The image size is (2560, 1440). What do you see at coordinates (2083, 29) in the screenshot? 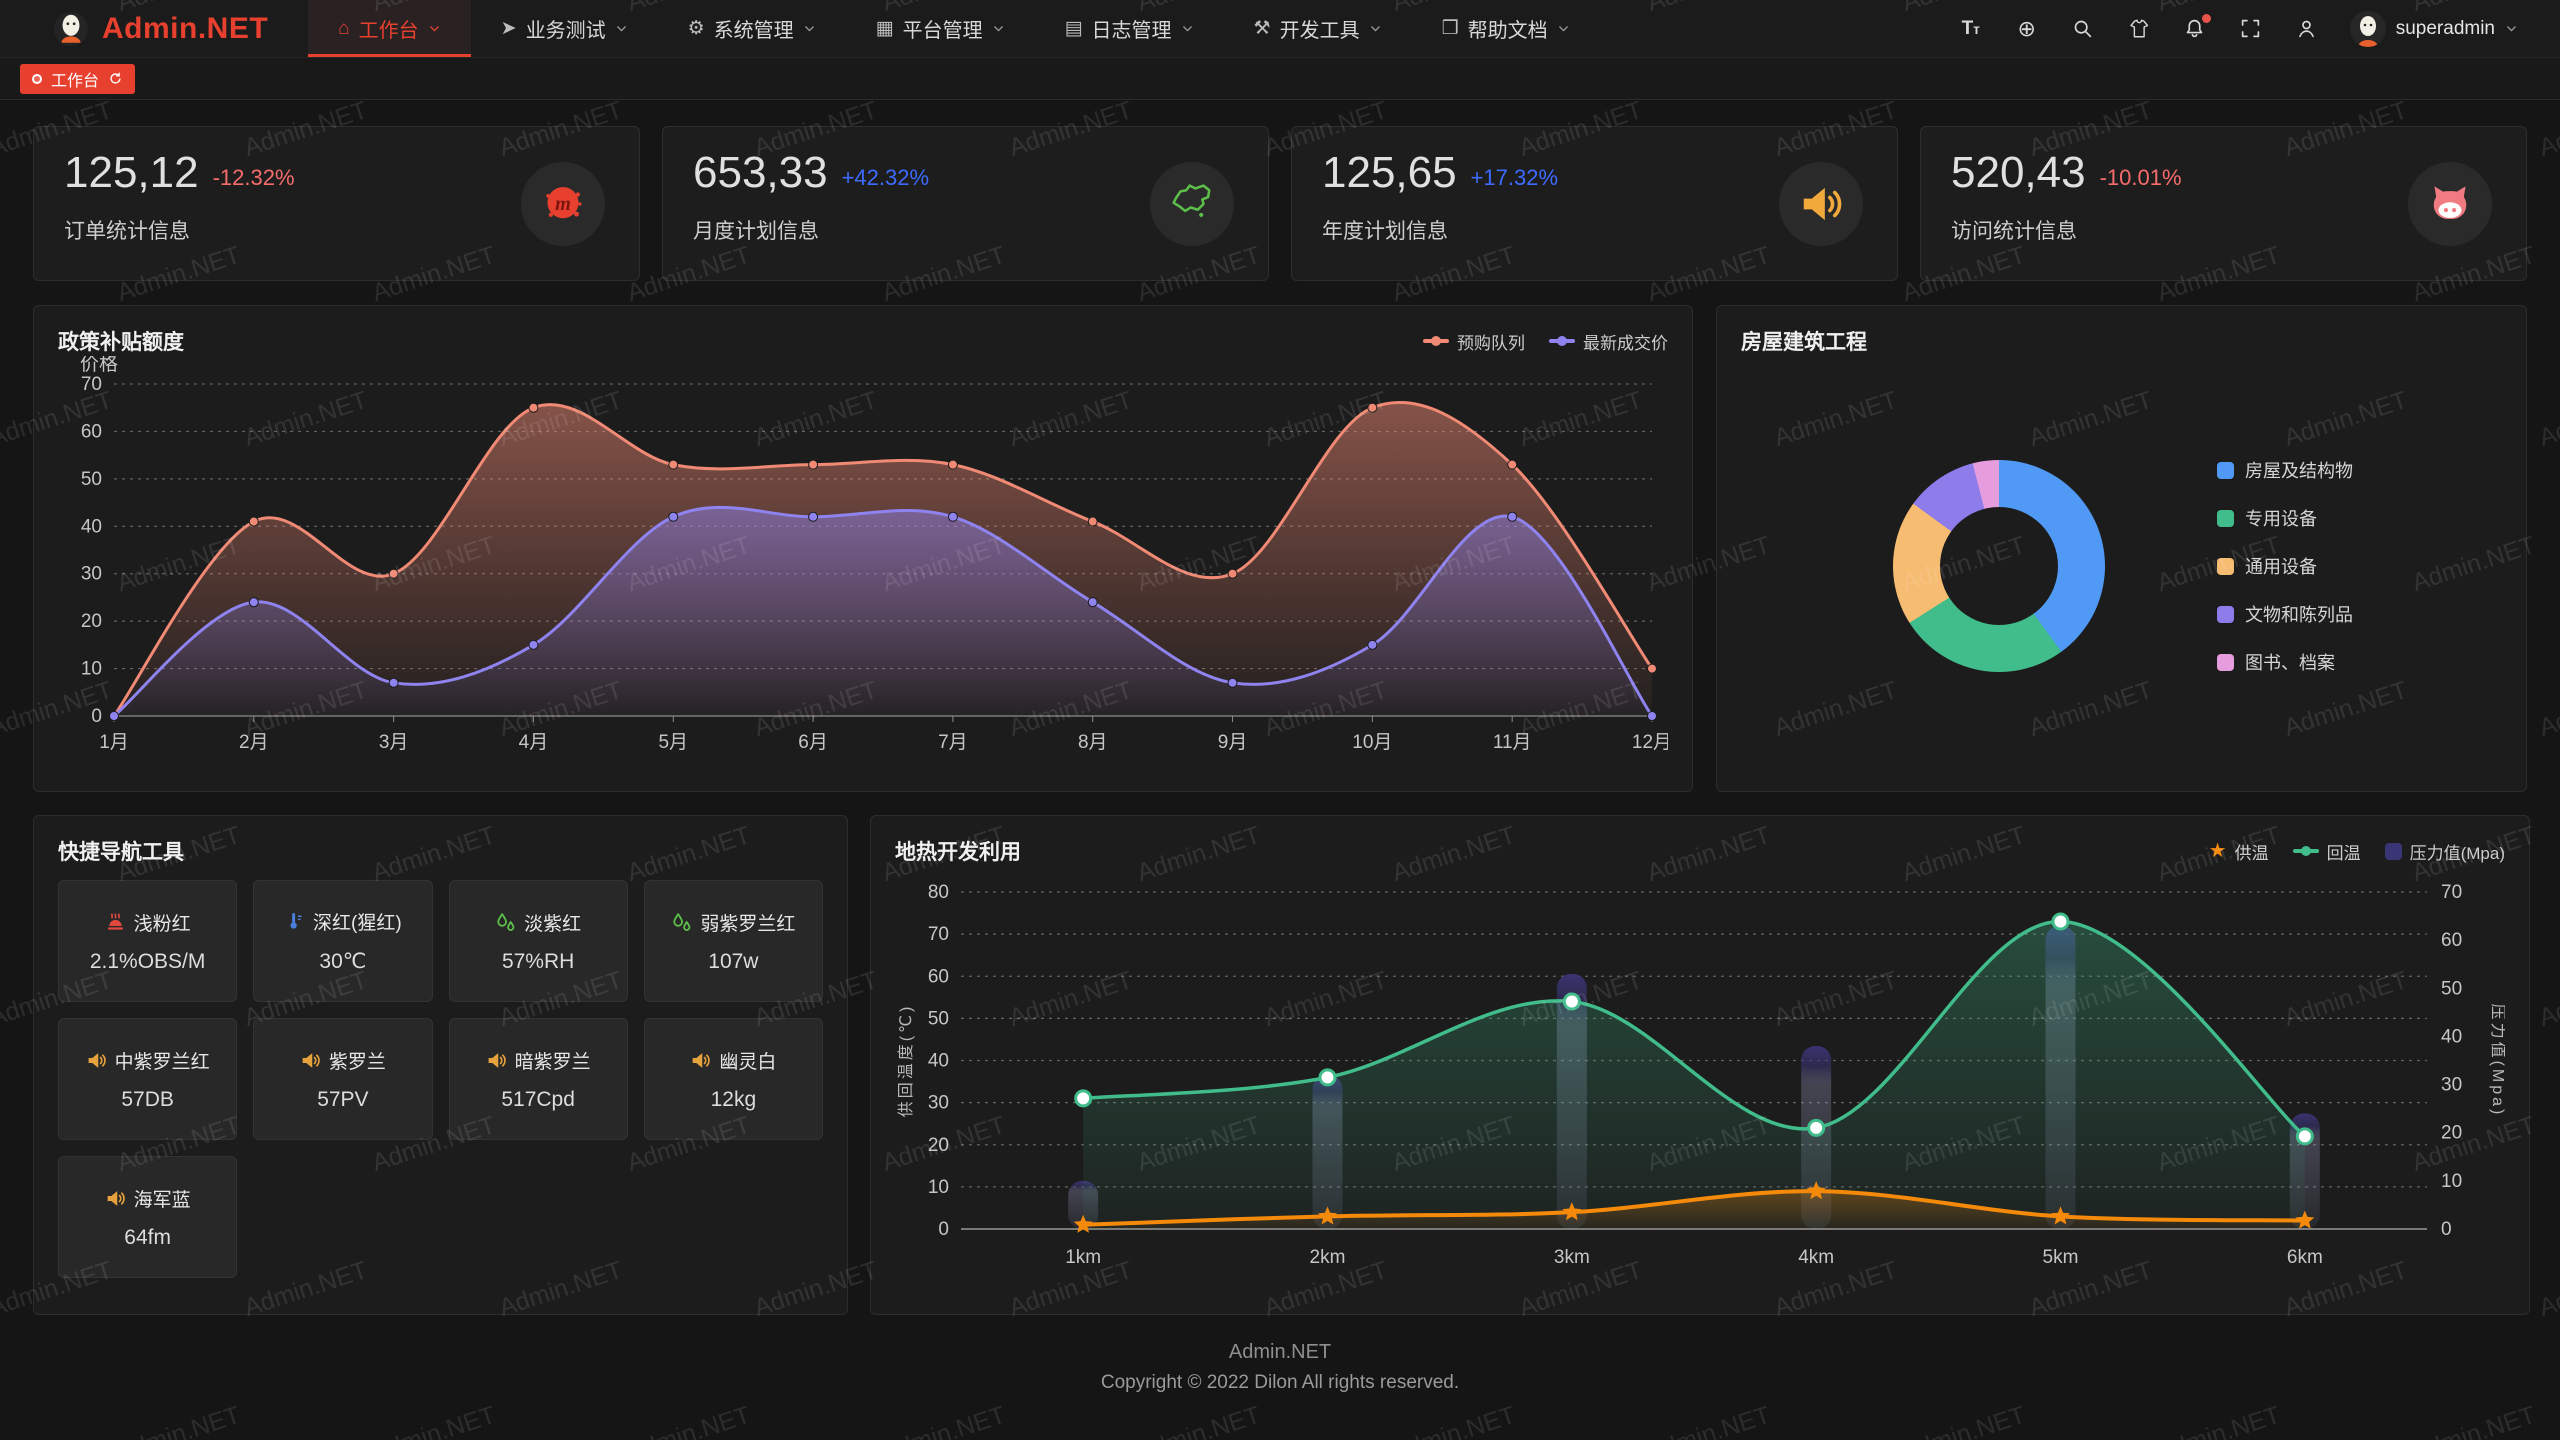
I see `search-icon` at bounding box center [2083, 29].